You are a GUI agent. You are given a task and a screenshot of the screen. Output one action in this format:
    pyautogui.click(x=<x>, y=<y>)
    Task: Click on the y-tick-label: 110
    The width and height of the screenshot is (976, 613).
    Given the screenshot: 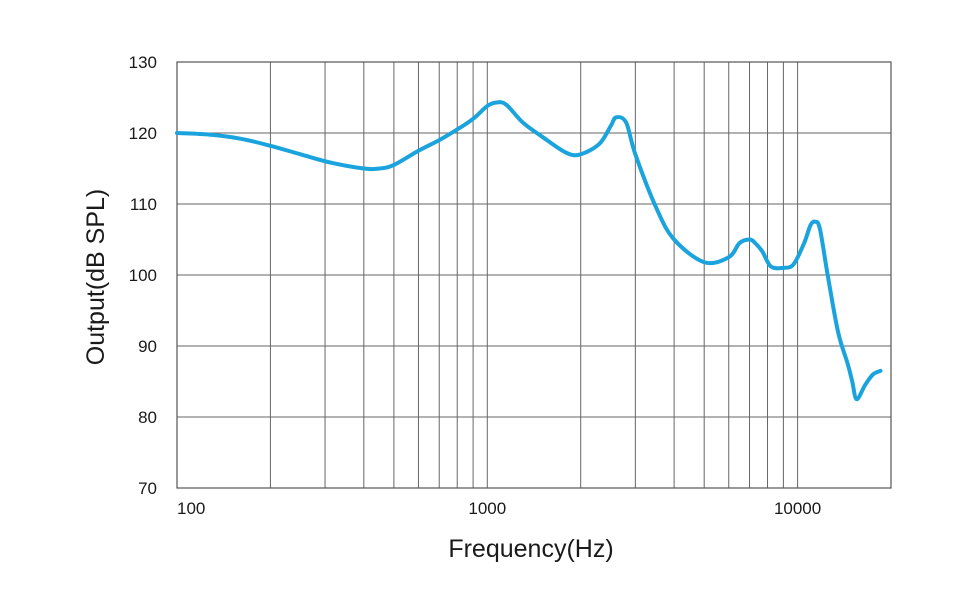 What is the action you would take?
    pyautogui.click(x=143, y=204)
    